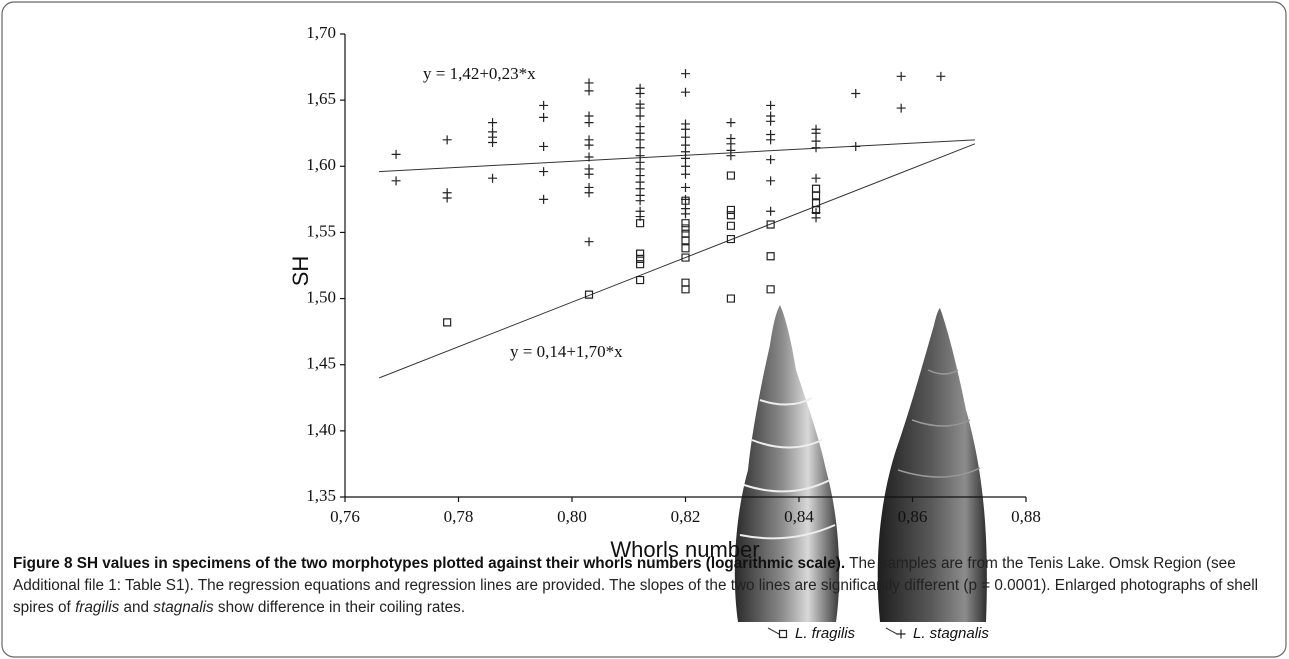  I want to click on y-tick-label: 1,40, so click(321, 429).